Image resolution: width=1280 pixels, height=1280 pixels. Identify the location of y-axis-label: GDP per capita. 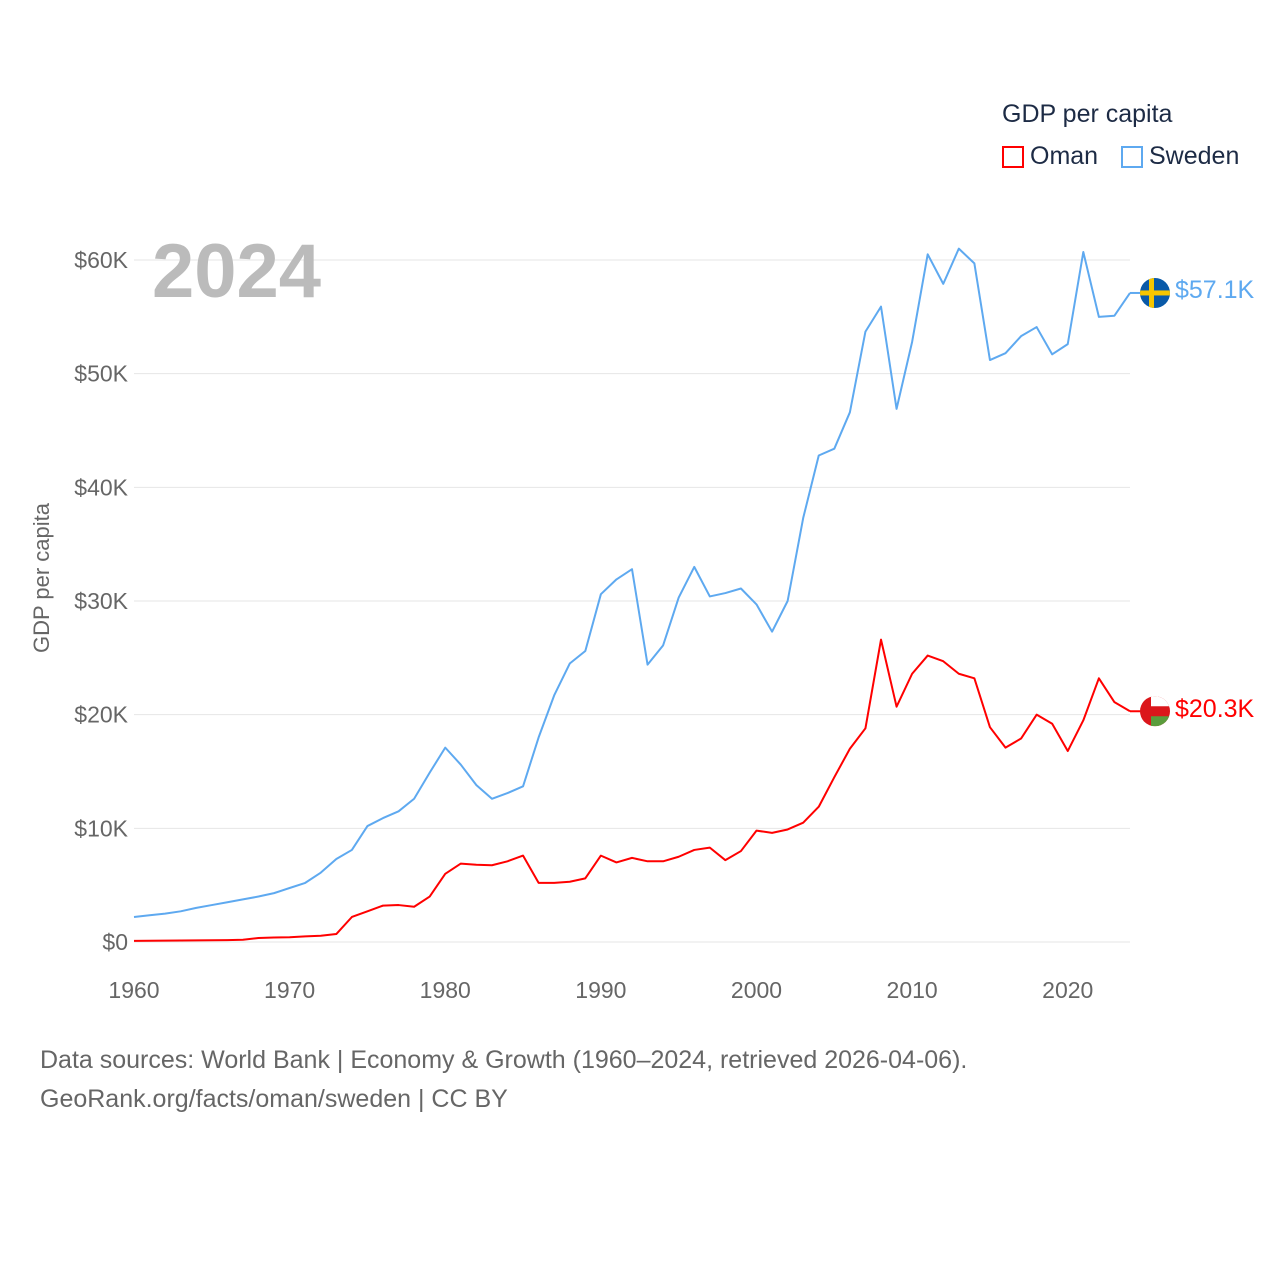
(41, 578).